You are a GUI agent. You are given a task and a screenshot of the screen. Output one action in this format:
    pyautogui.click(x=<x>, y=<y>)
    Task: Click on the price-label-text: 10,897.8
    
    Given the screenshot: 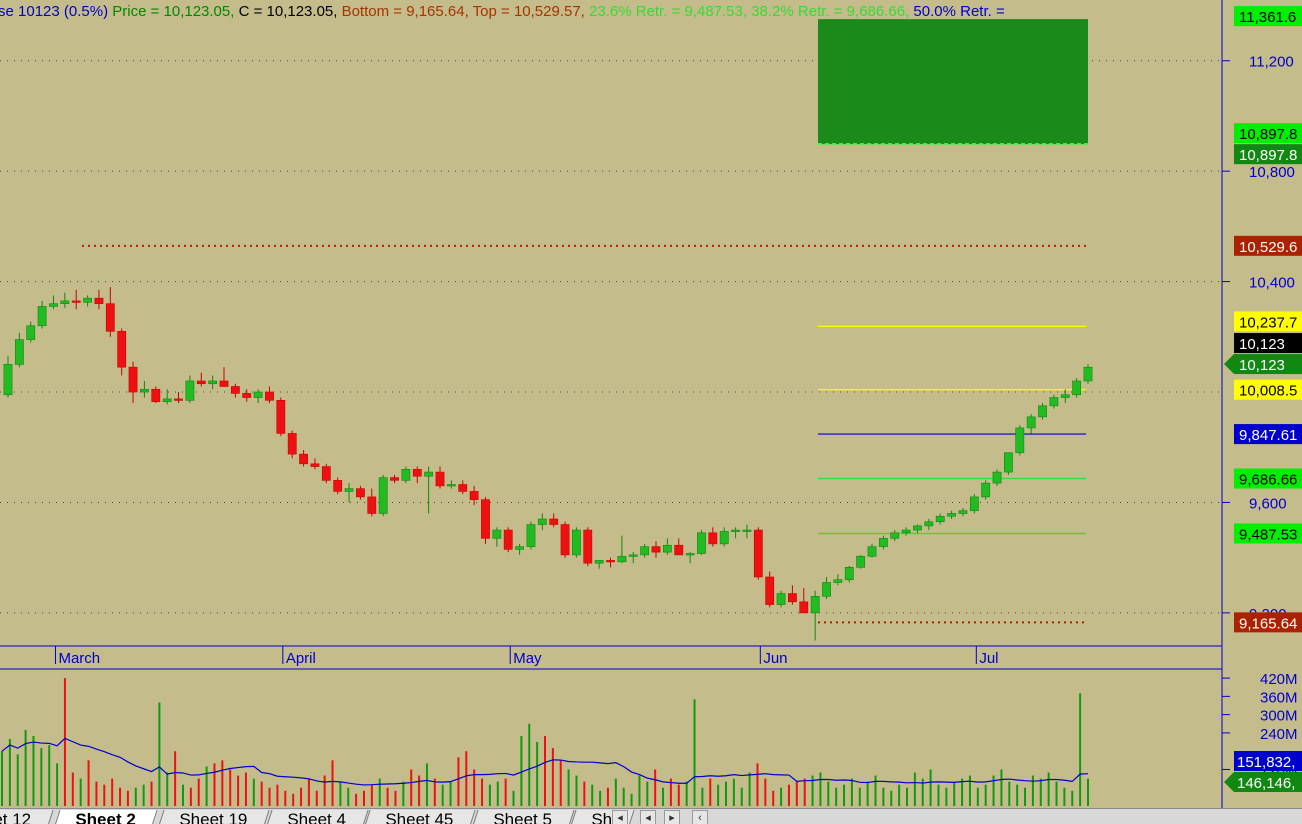 What is the action you would take?
    pyautogui.click(x=1268, y=155)
    